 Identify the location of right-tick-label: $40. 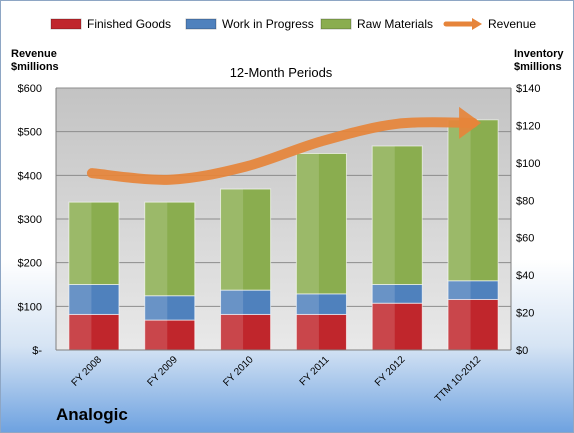
(525, 276).